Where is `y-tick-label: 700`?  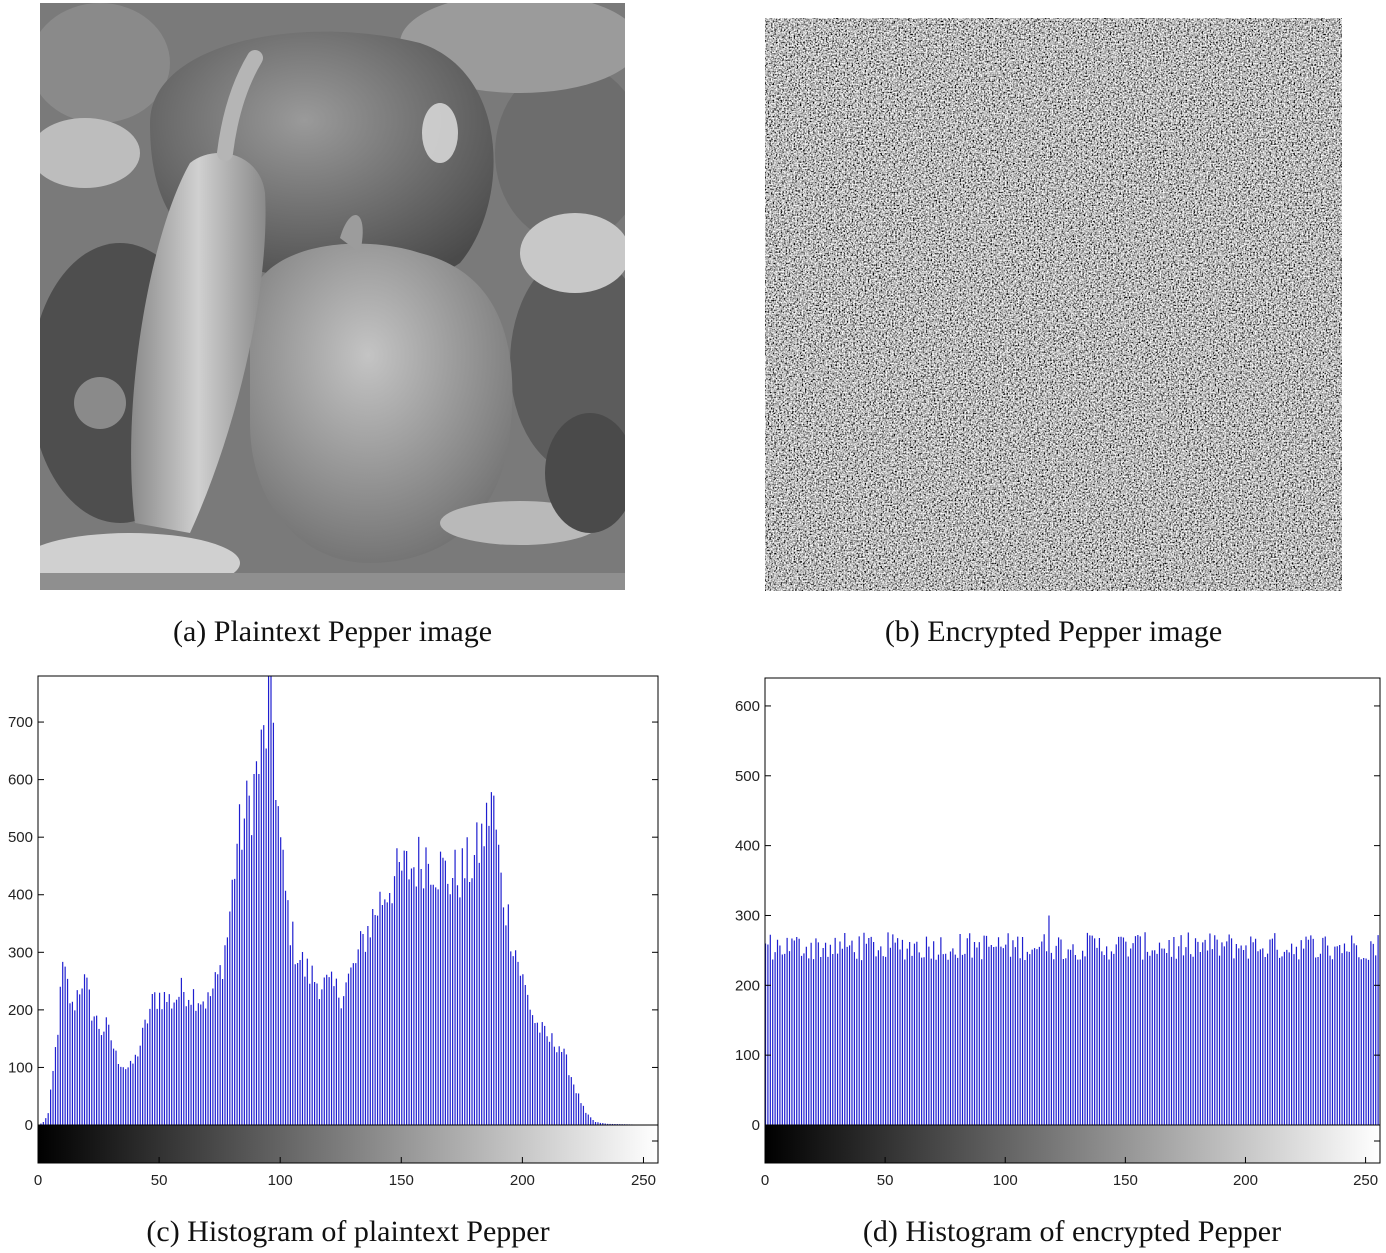 y-tick-label: 700 is located at coordinates (20, 722).